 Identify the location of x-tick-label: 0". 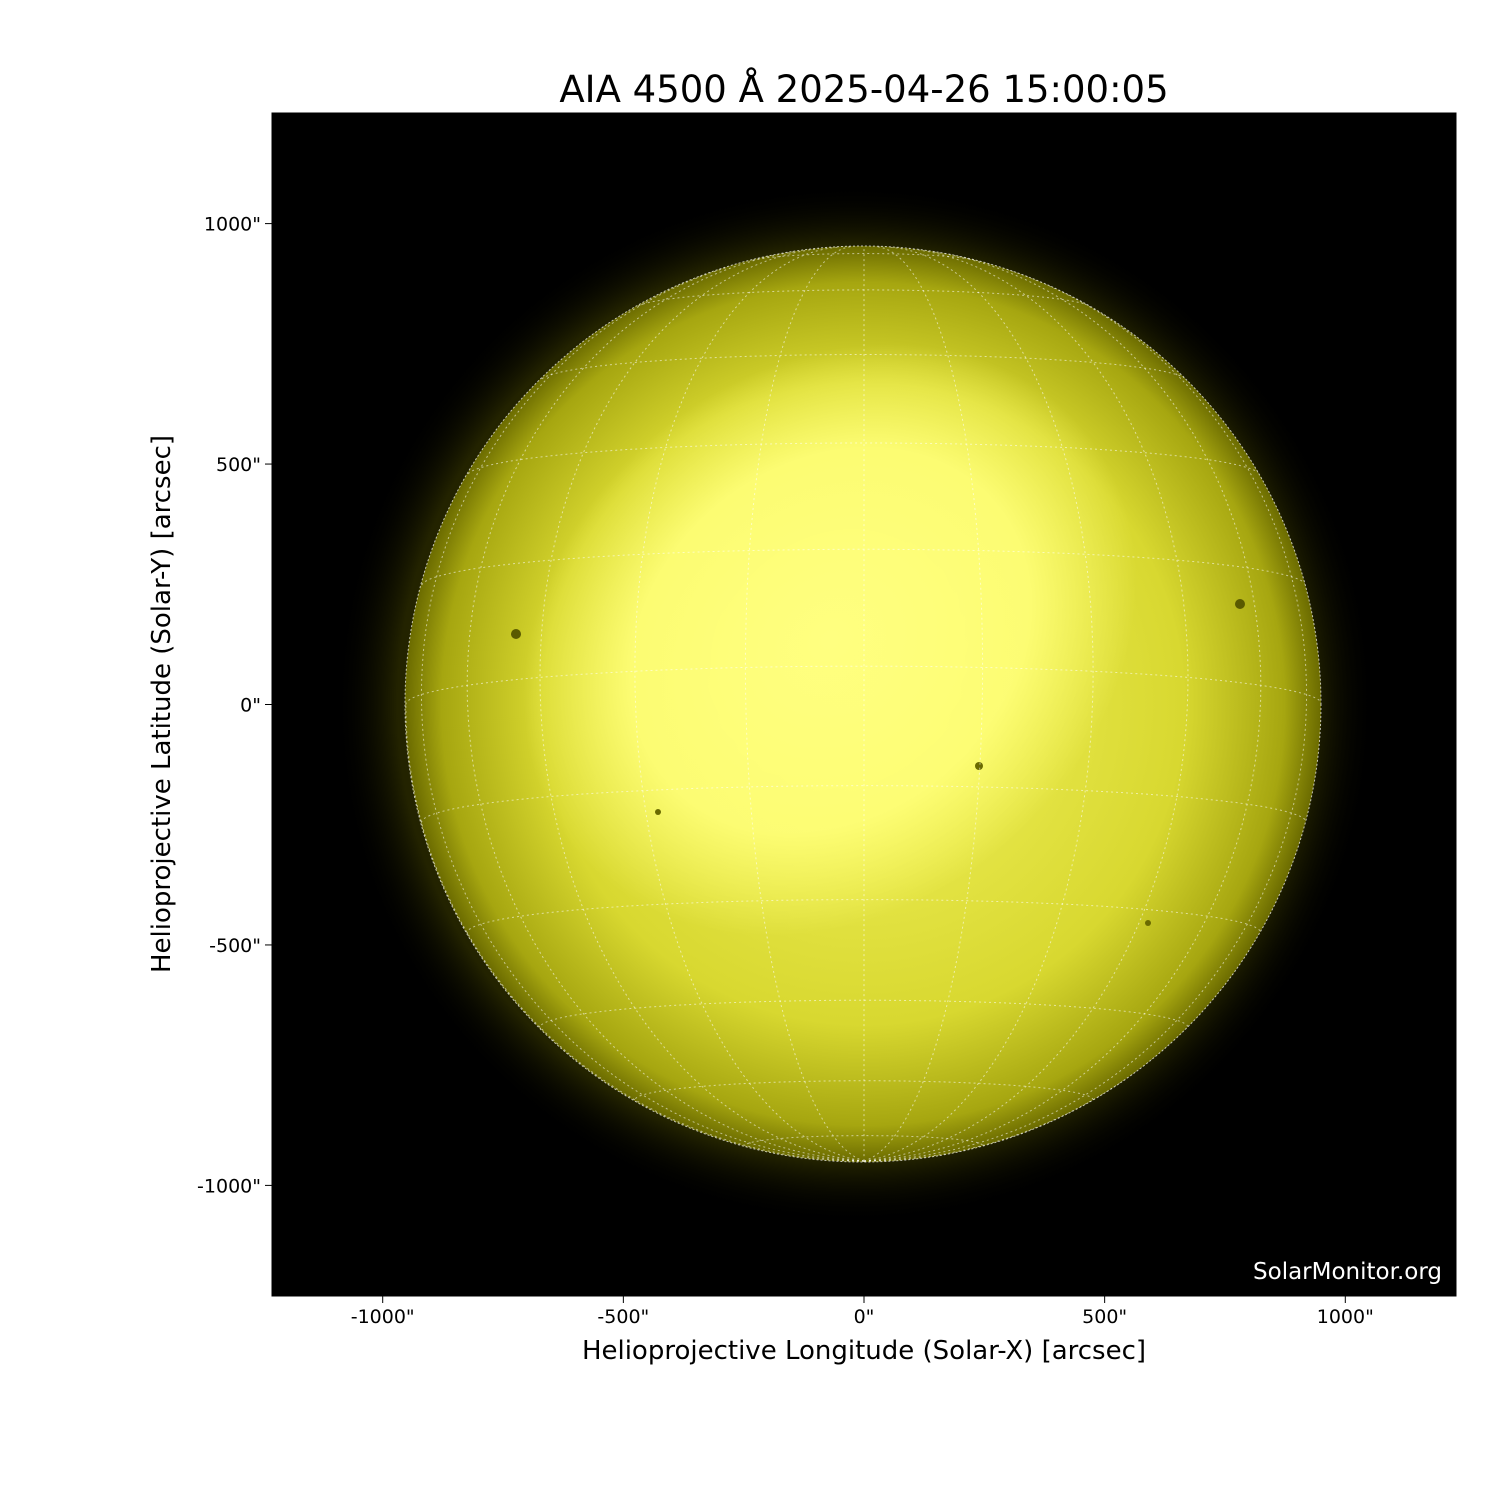
(864, 1317).